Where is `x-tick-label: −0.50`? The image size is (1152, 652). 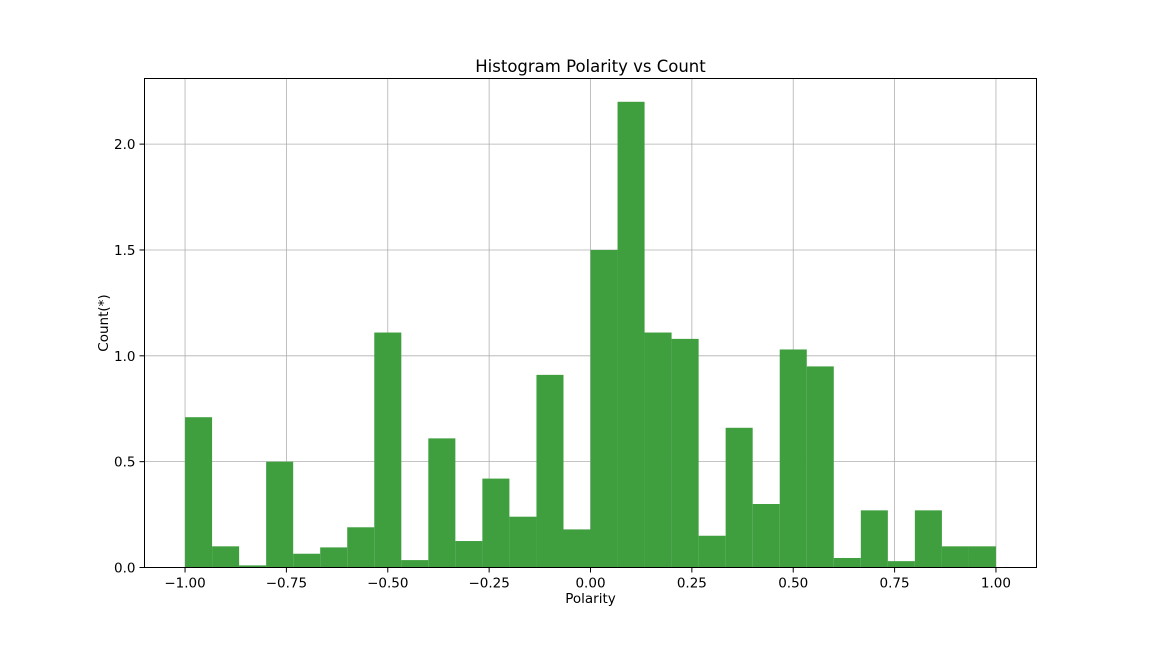
x-tick-label: −0.50 is located at coordinates (387, 584).